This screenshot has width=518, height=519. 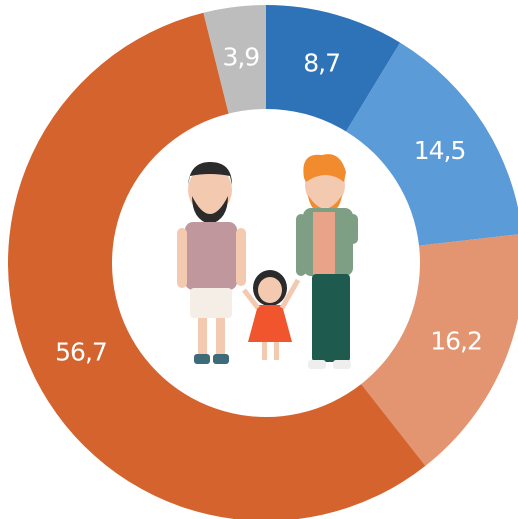 What do you see at coordinates (211, 256) in the screenshot?
I see `shirt` at bounding box center [211, 256].